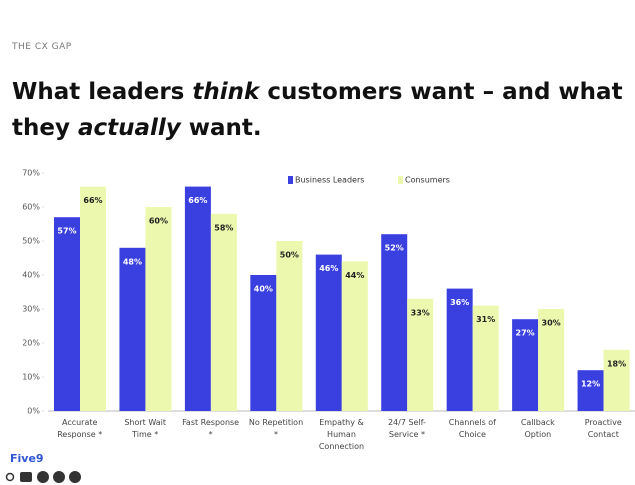 The height and width of the screenshot is (485, 635). What do you see at coordinates (42, 47) in the screenshot?
I see `eyebrow: THE CX GAP` at bounding box center [42, 47].